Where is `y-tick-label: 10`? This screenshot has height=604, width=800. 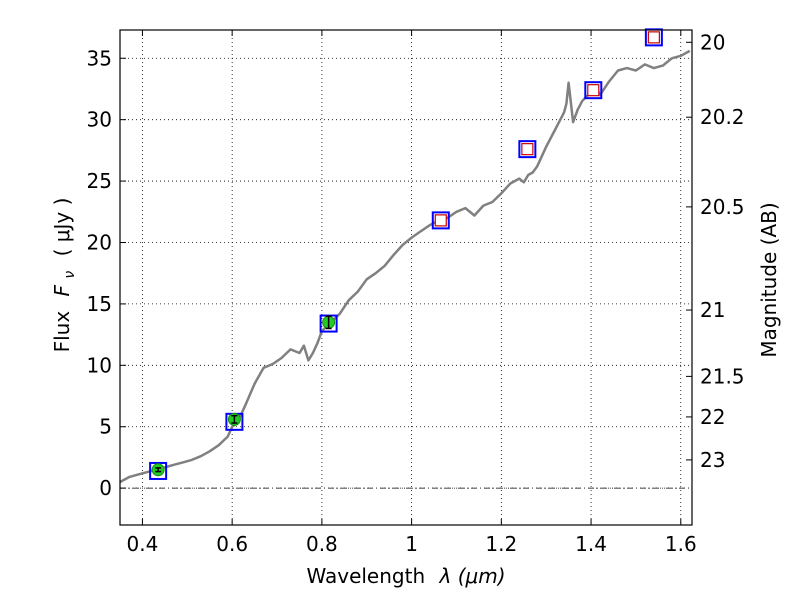
y-tick-label: 10 is located at coordinates (99, 365).